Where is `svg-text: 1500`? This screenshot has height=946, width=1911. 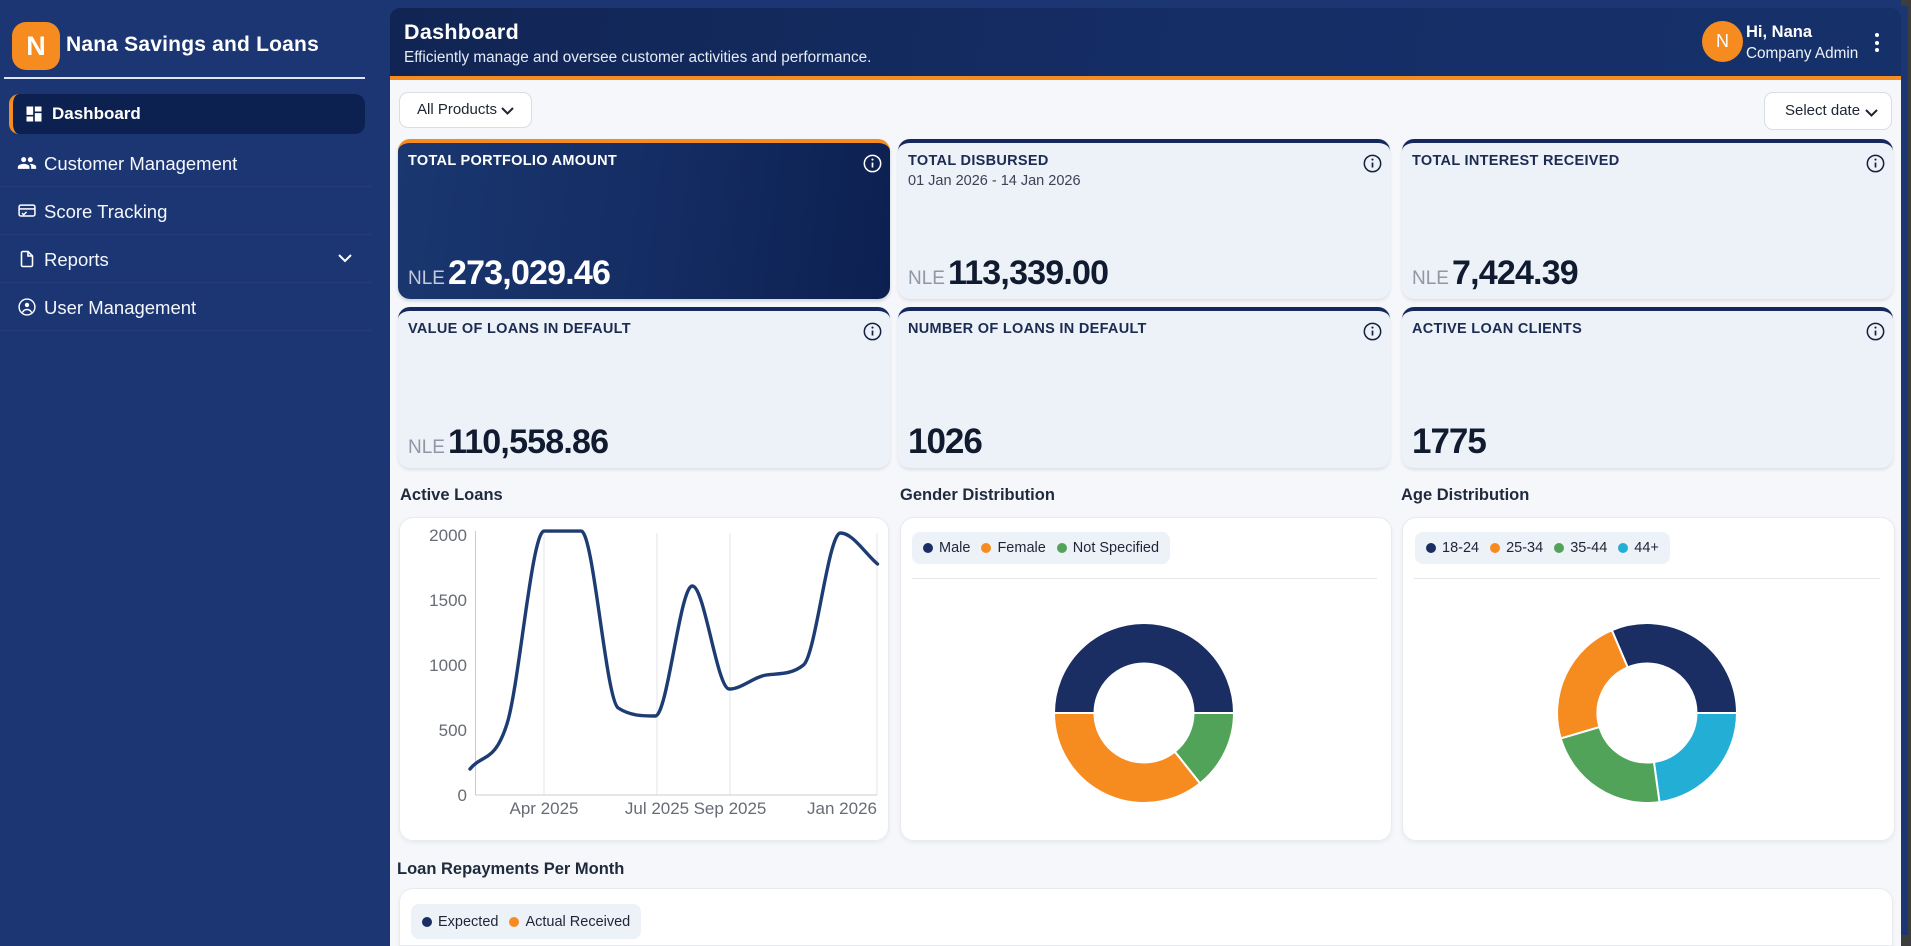
svg-text: 1500 is located at coordinates (448, 600).